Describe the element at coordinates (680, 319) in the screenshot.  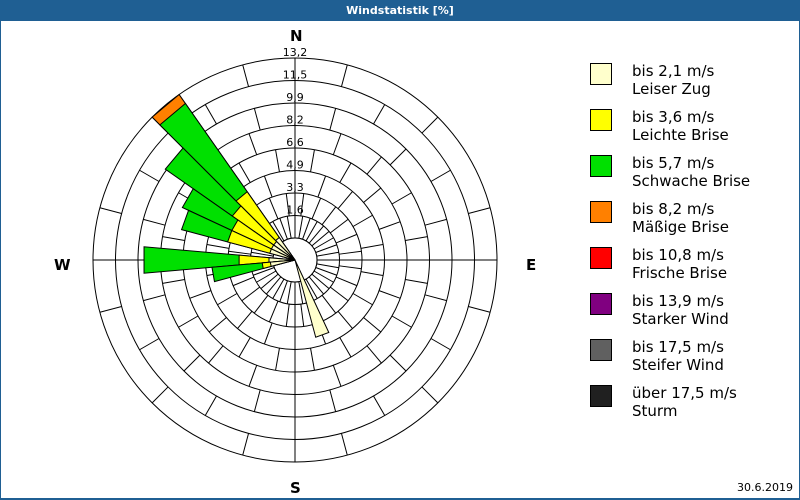
I see `legend-label: Starker Wind` at that location.